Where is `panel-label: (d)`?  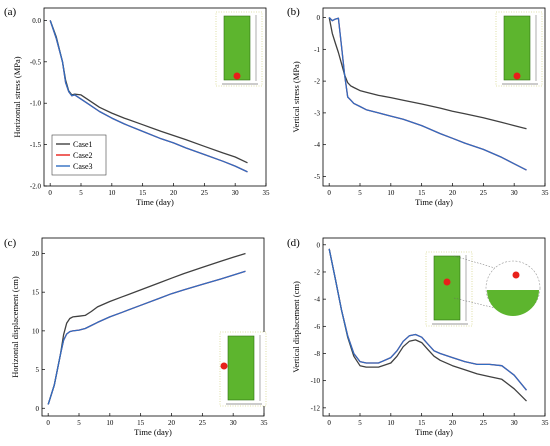 panel-label: (d) is located at coordinates (293, 243).